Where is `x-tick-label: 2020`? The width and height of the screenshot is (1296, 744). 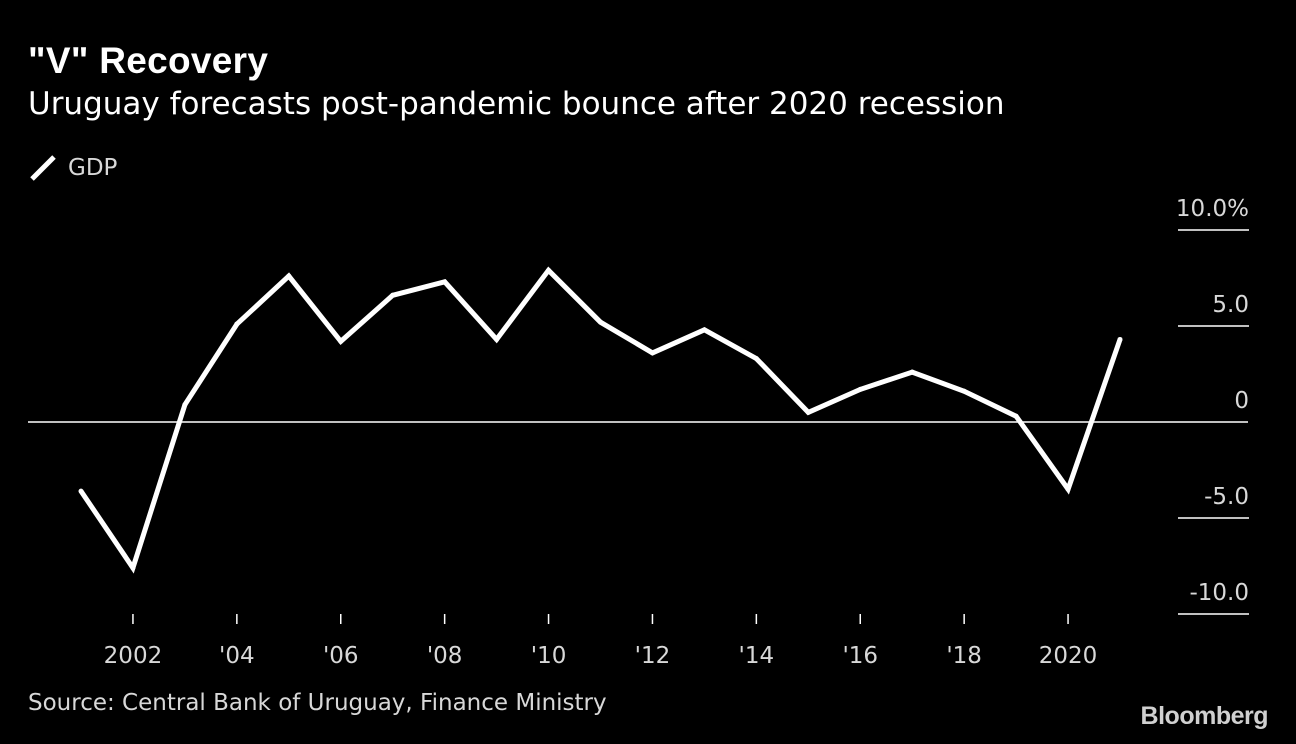 x-tick-label: 2020 is located at coordinates (1068, 656).